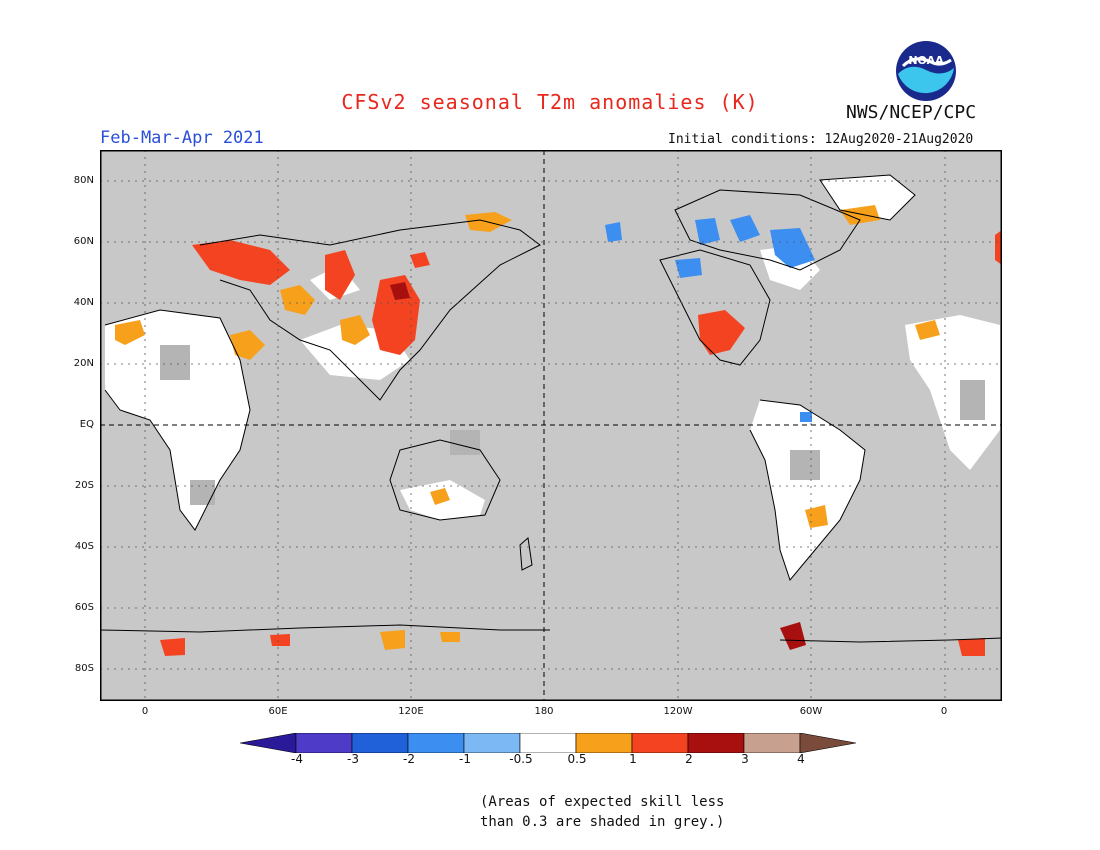 This screenshot has width=1100, height=850. What do you see at coordinates (521, 759) in the screenshot?
I see `colorbar-label: -0.5` at bounding box center [521, 759].